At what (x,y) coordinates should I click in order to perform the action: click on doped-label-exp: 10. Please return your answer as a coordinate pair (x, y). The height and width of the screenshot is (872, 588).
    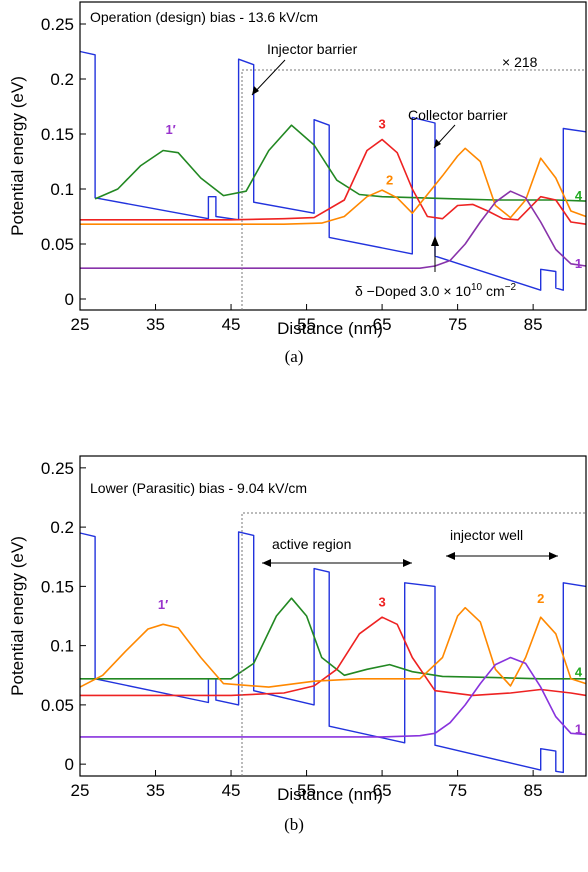
    Looking at the image, I should click on (477, 287).